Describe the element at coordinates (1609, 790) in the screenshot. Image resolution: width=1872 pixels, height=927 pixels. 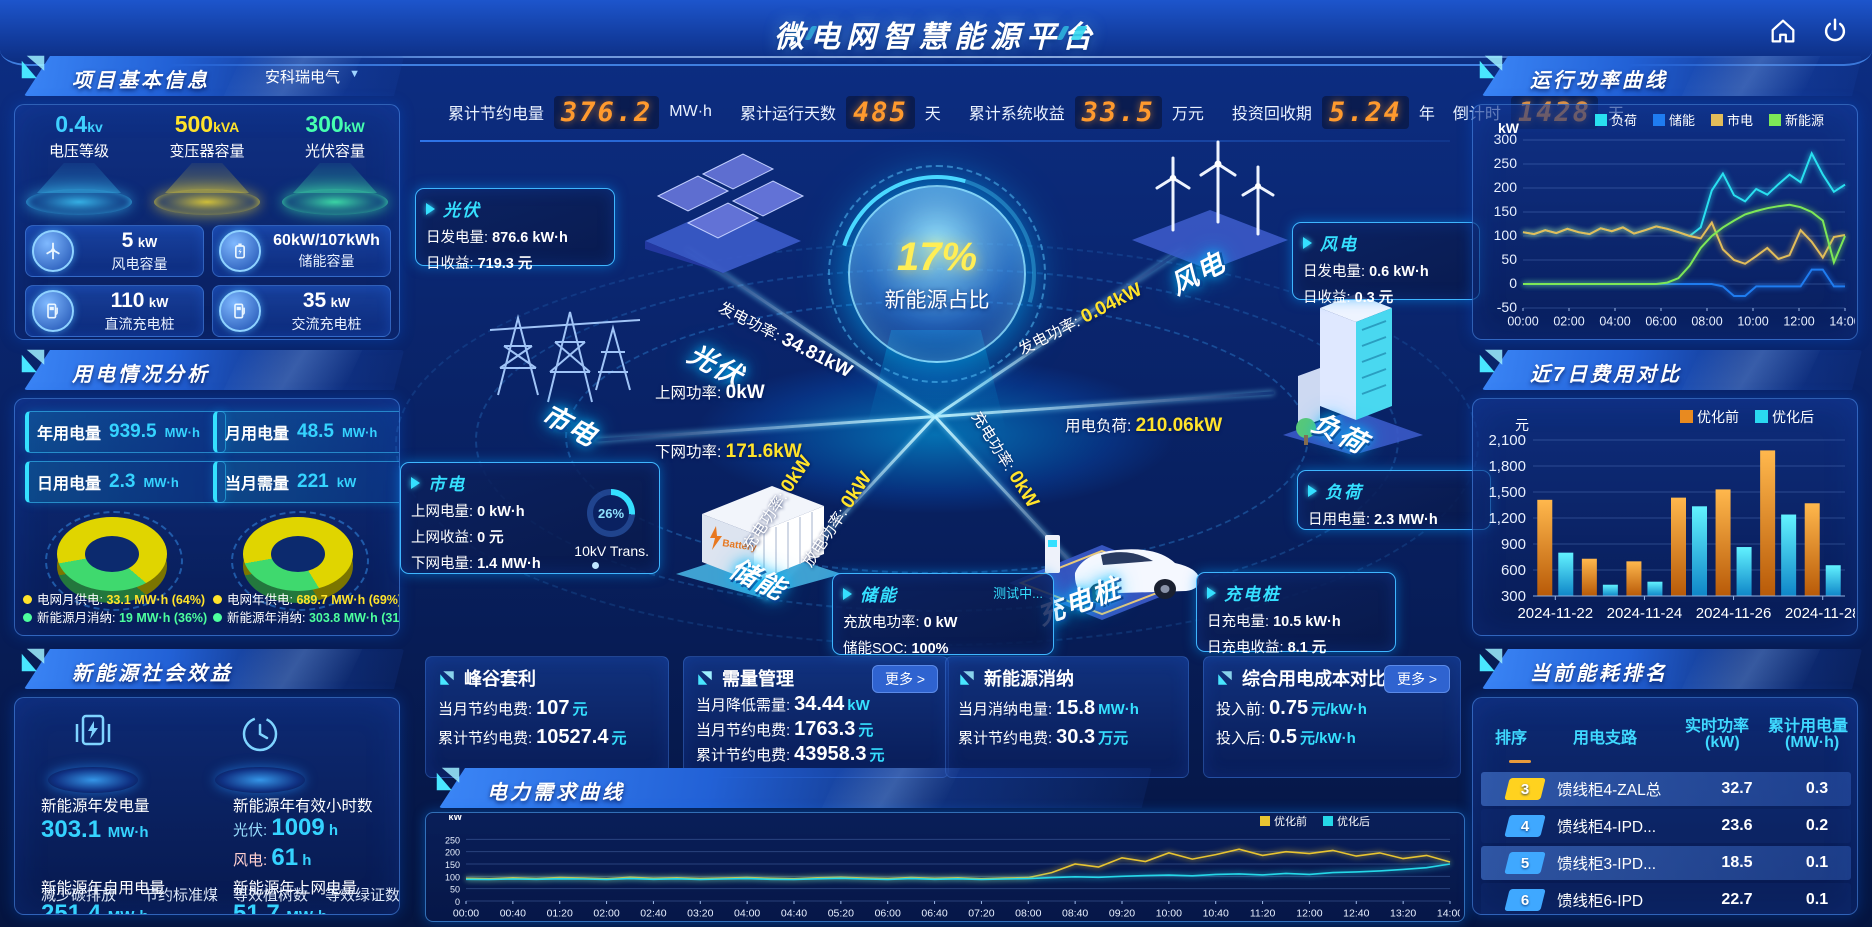
I see `branch-name: 馈线柜4-ZAL总` at that location.